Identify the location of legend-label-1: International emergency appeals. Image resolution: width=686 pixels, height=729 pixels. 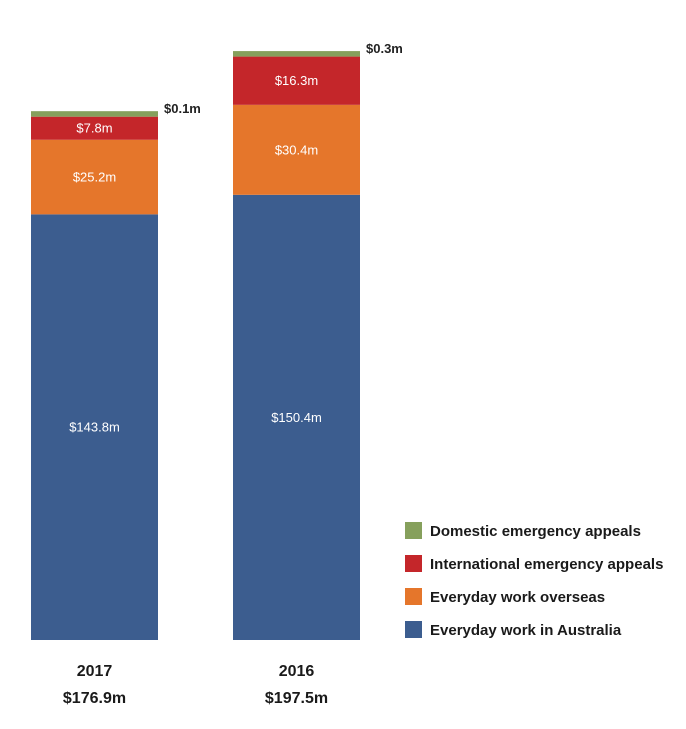
(546, 564).